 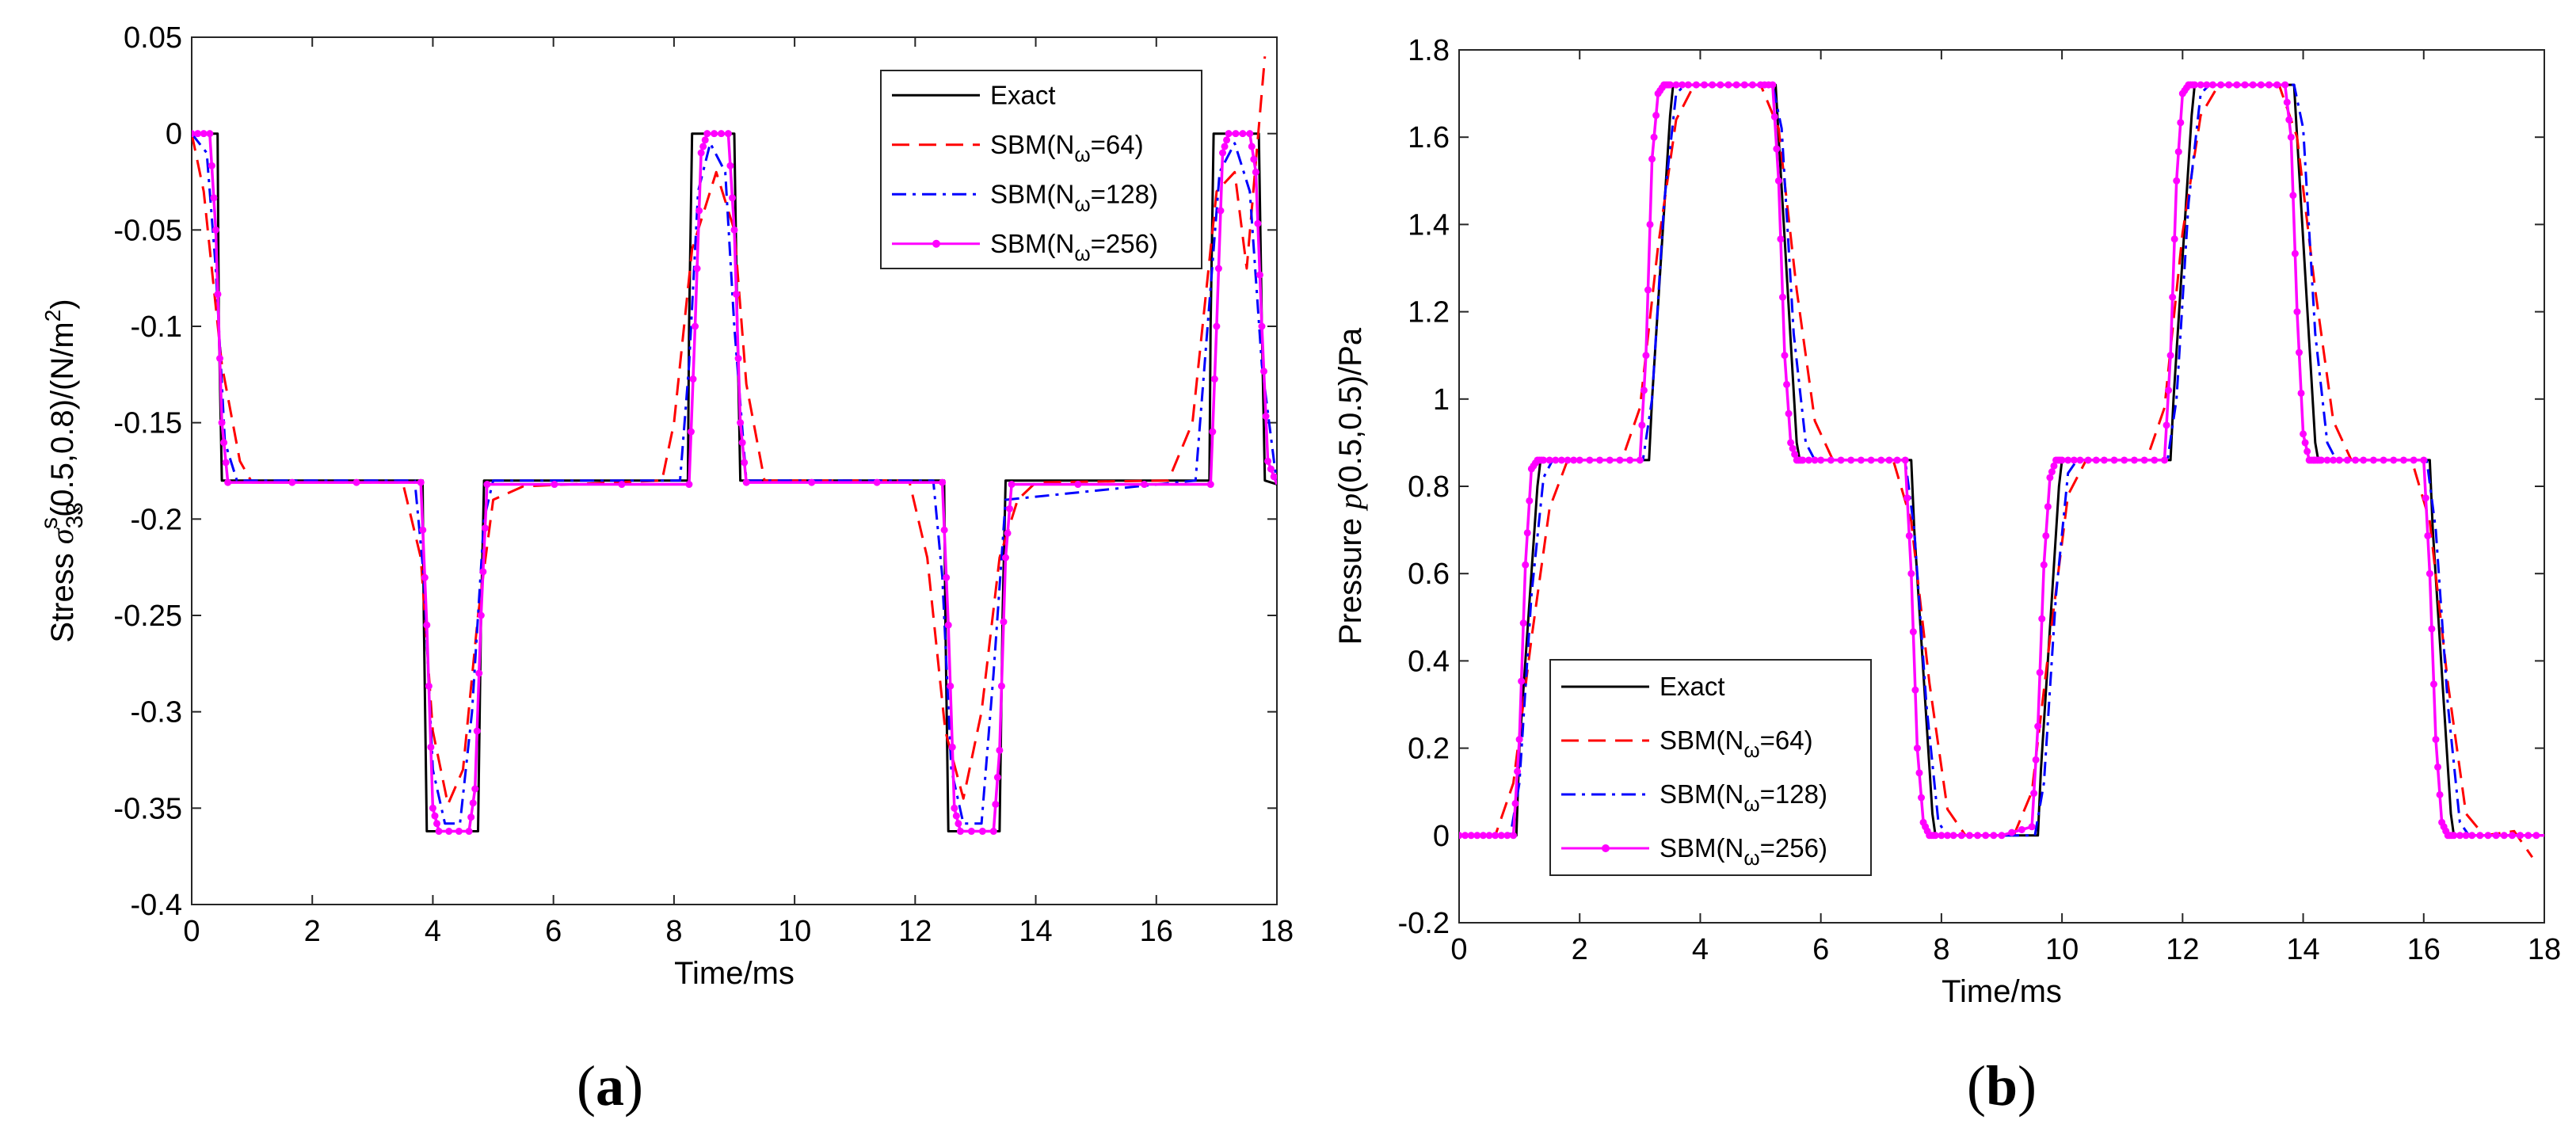 I want to click on chart-0-panel-label: (a), so click(x=610, y=1086).